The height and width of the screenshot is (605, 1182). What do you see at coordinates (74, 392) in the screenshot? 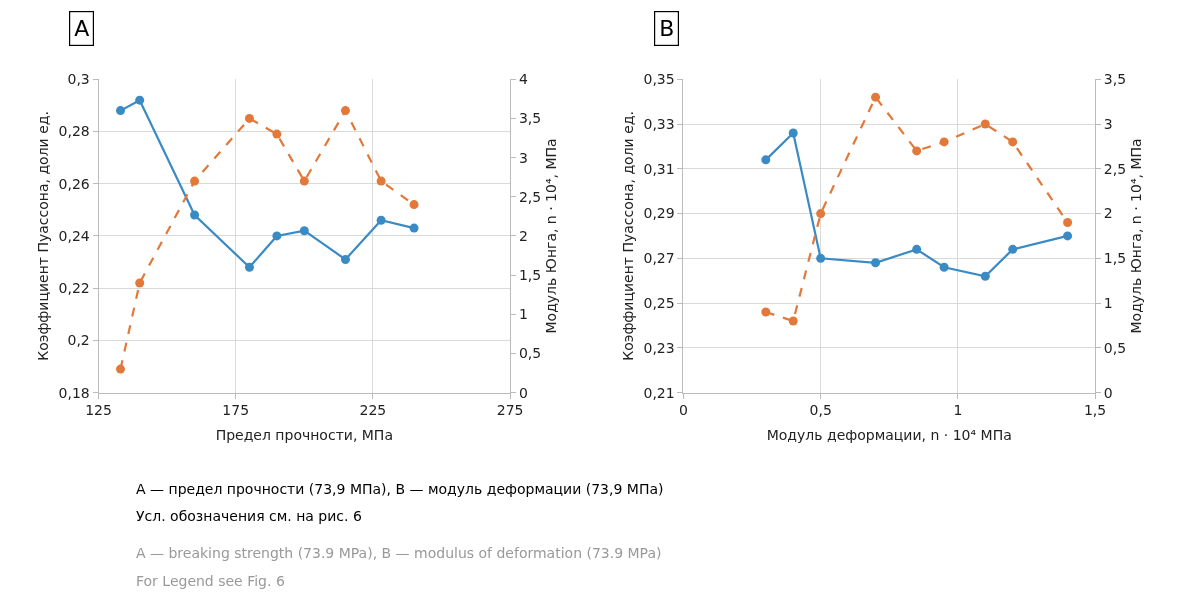
I see `y-tick-label: 0,18` at bounding box center [74, 392].